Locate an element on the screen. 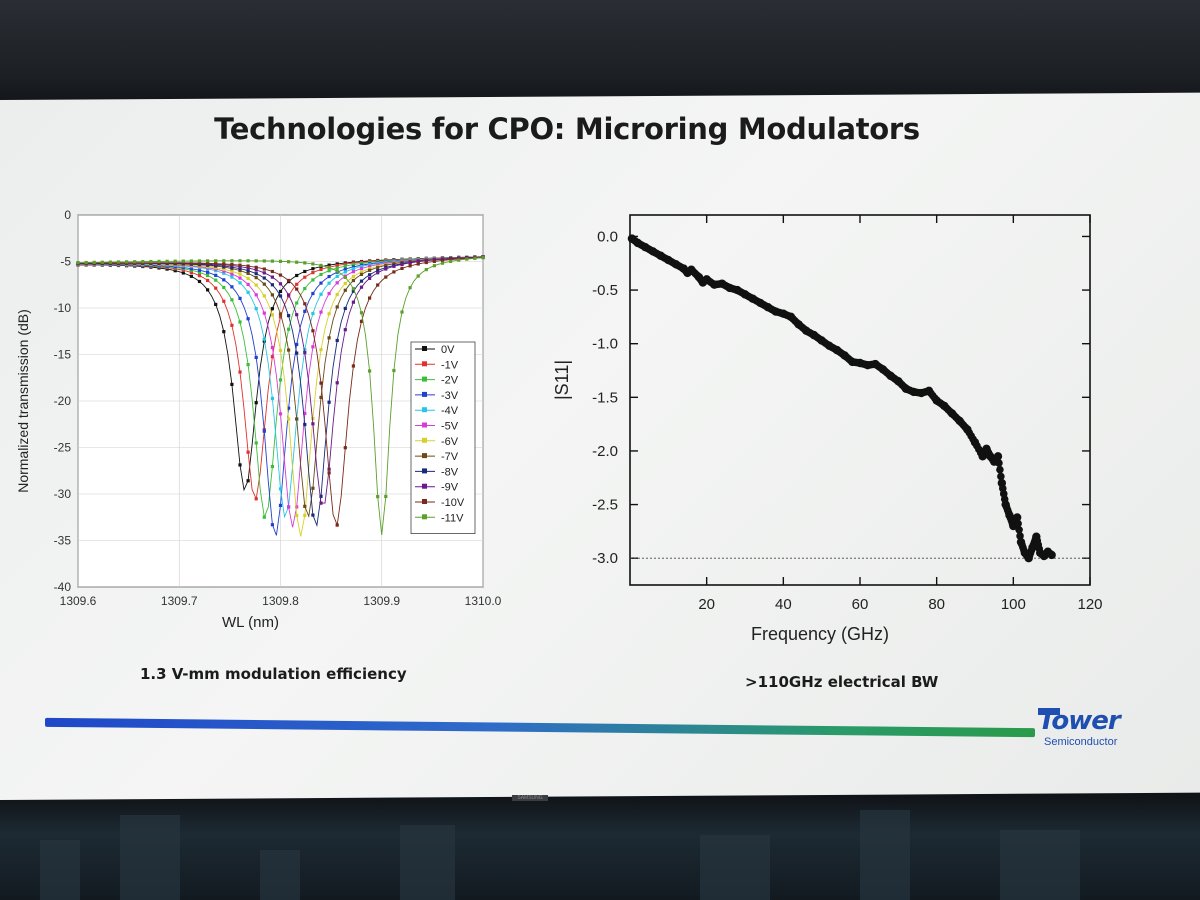 The height and width of the screenshot is (900, 1200). y-axis-label: |S11| is located at coordinates (562, 380).